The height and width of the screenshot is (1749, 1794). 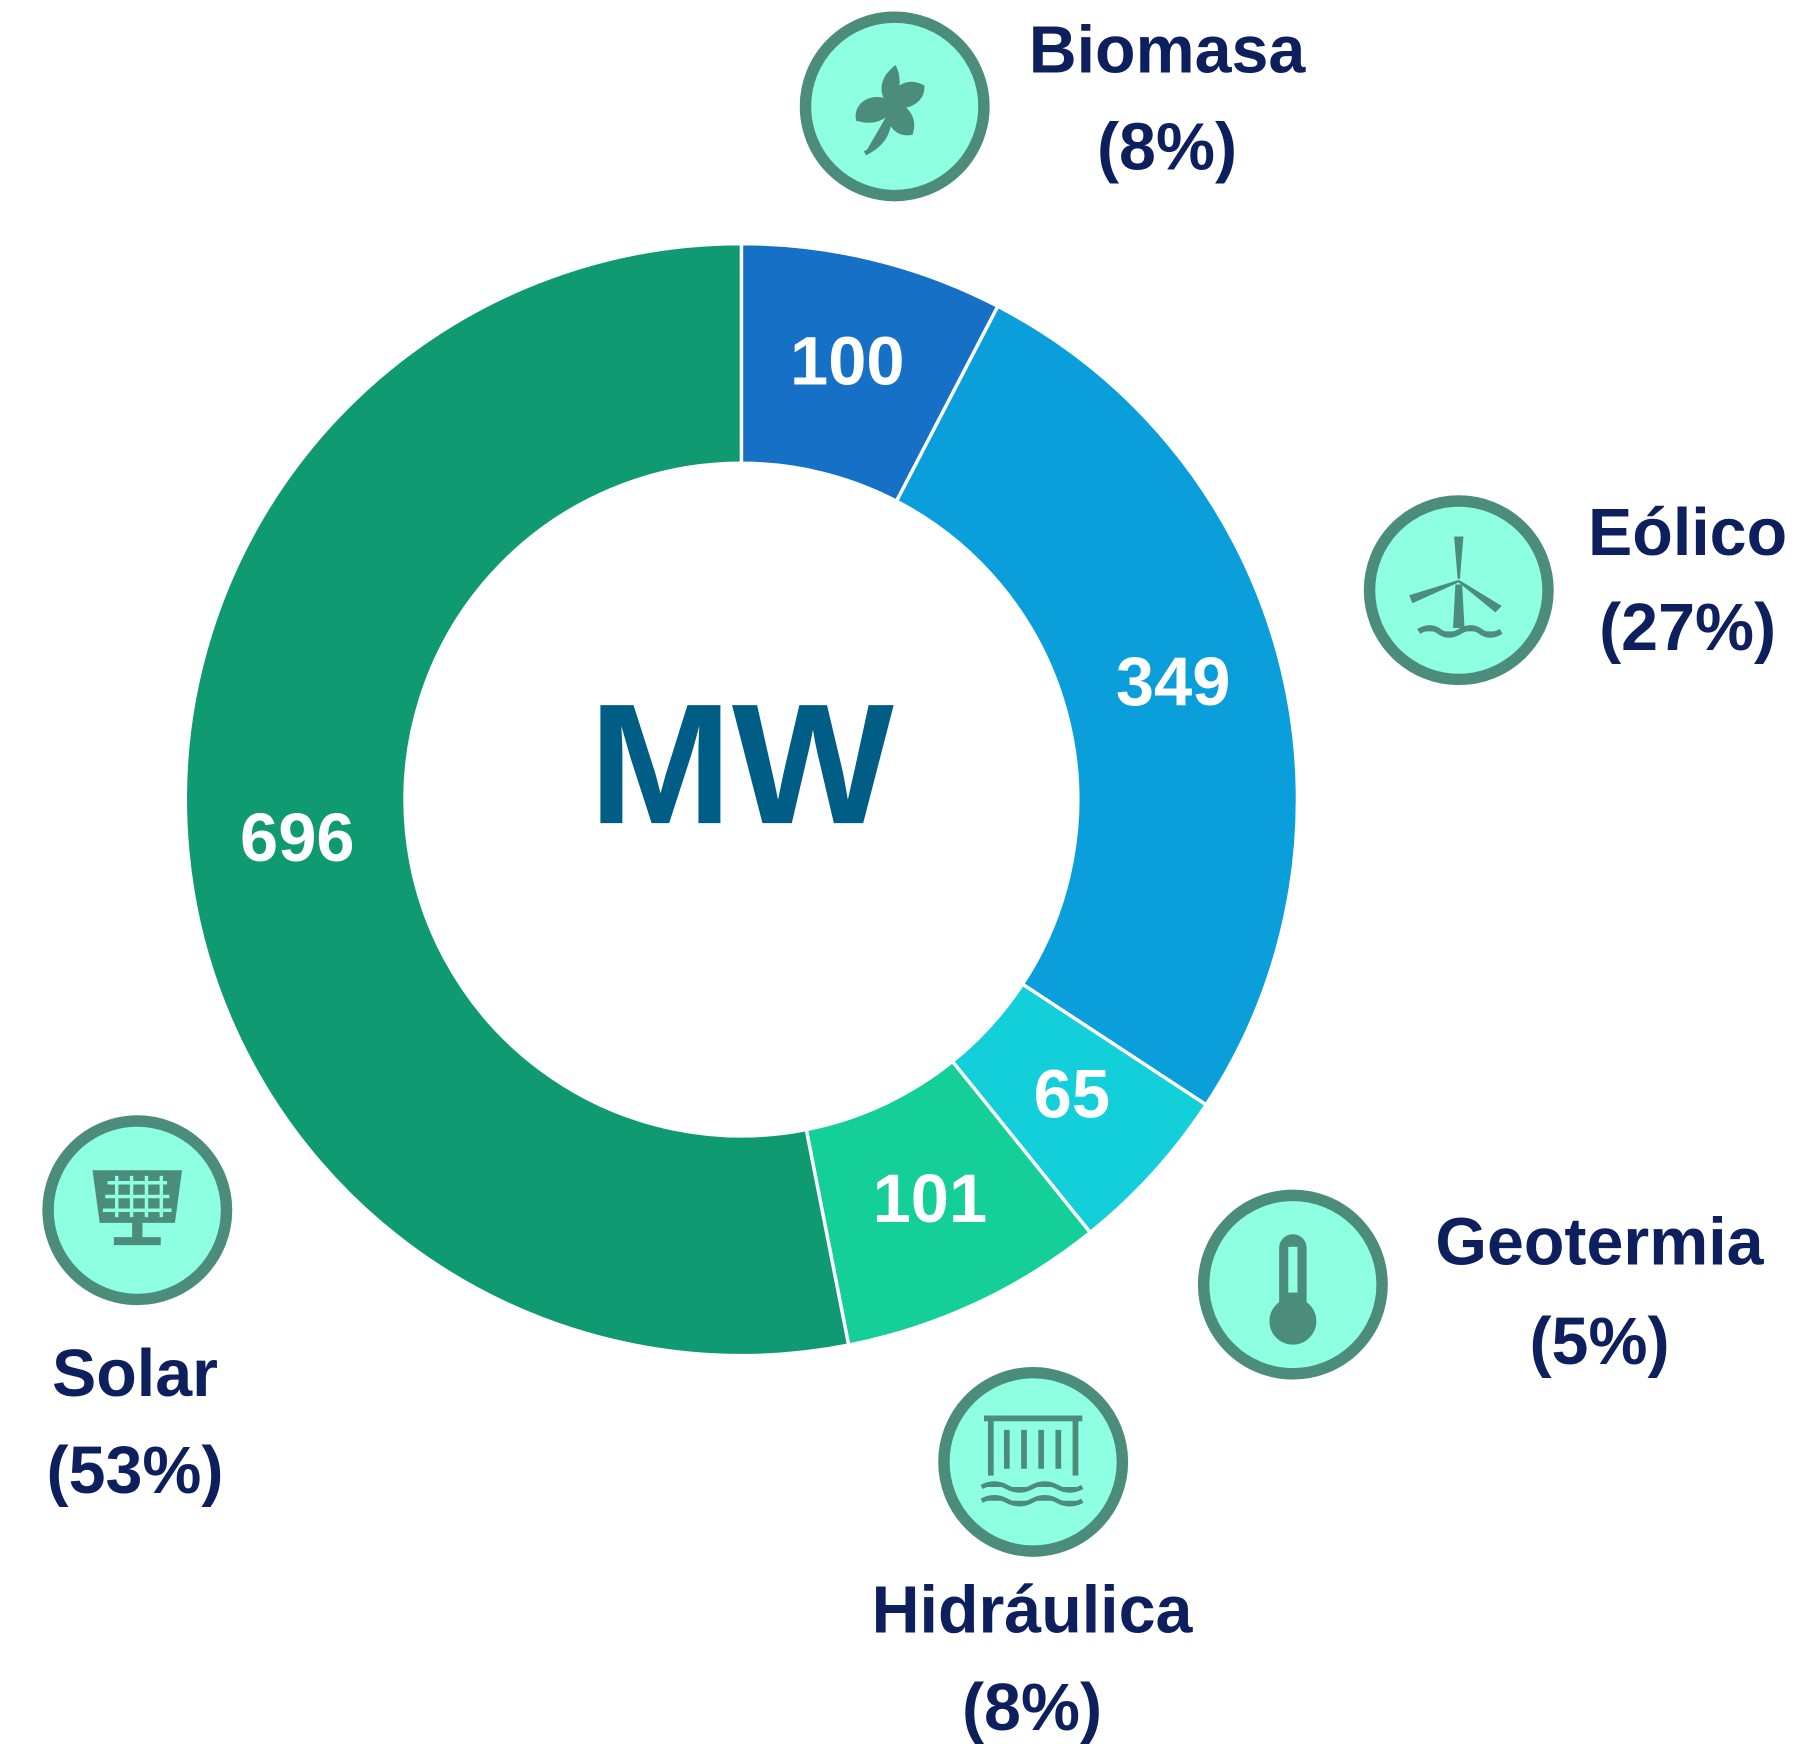 I want to click on category-label: Geotermia, so click(x=1599, y=1242).